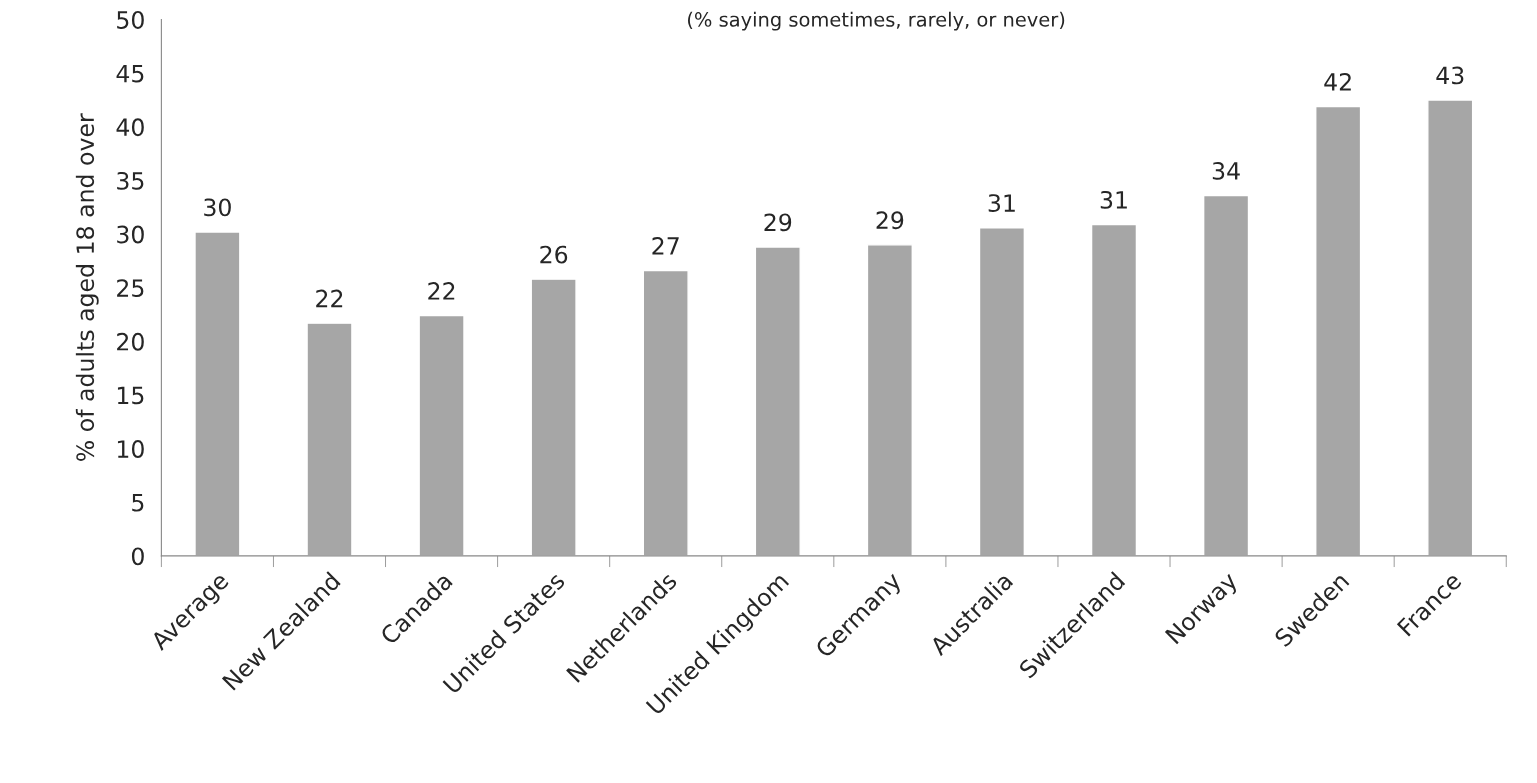  I want to click on chart-subtitle: (% saying sometimes, rarely, or never), so click(876, 21).